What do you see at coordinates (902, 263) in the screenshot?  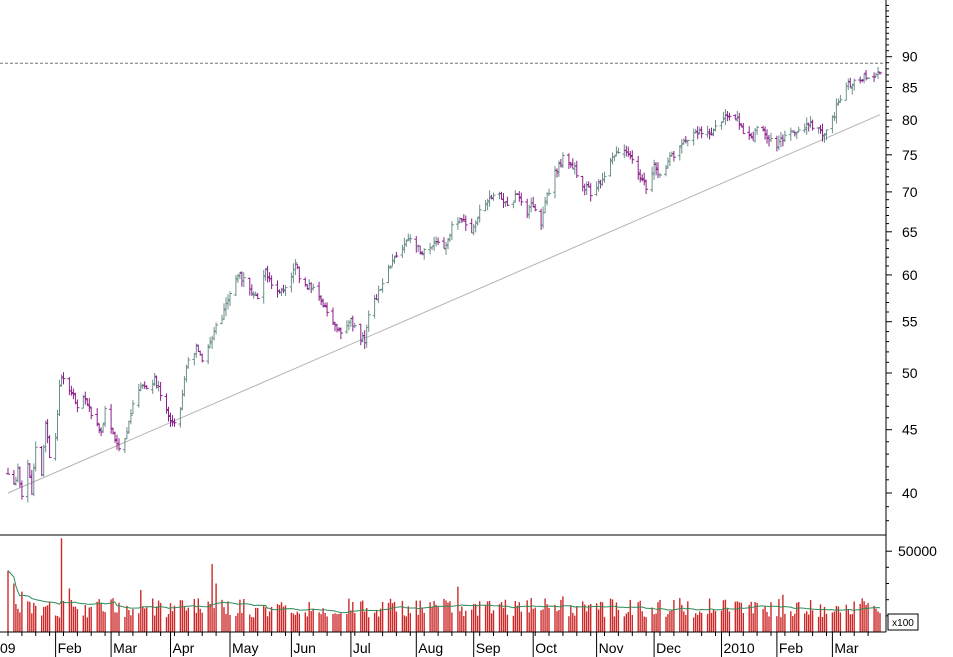 I see `price-axis-ticks: 40 45 50 55 60 65 70 75 80 85 90` at bounding box center [902, 263].